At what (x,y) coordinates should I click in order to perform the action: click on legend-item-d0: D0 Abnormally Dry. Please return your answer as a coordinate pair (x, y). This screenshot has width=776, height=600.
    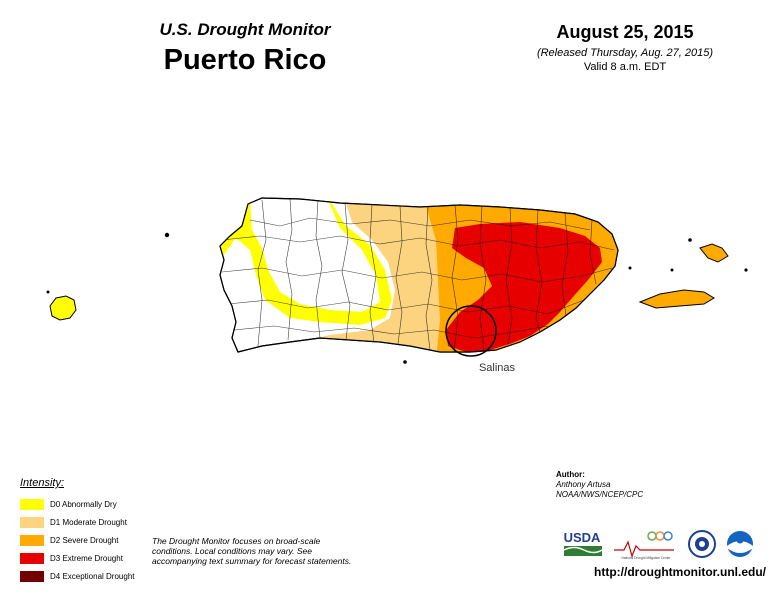
    Looking at the image, I should click on (95, 504).